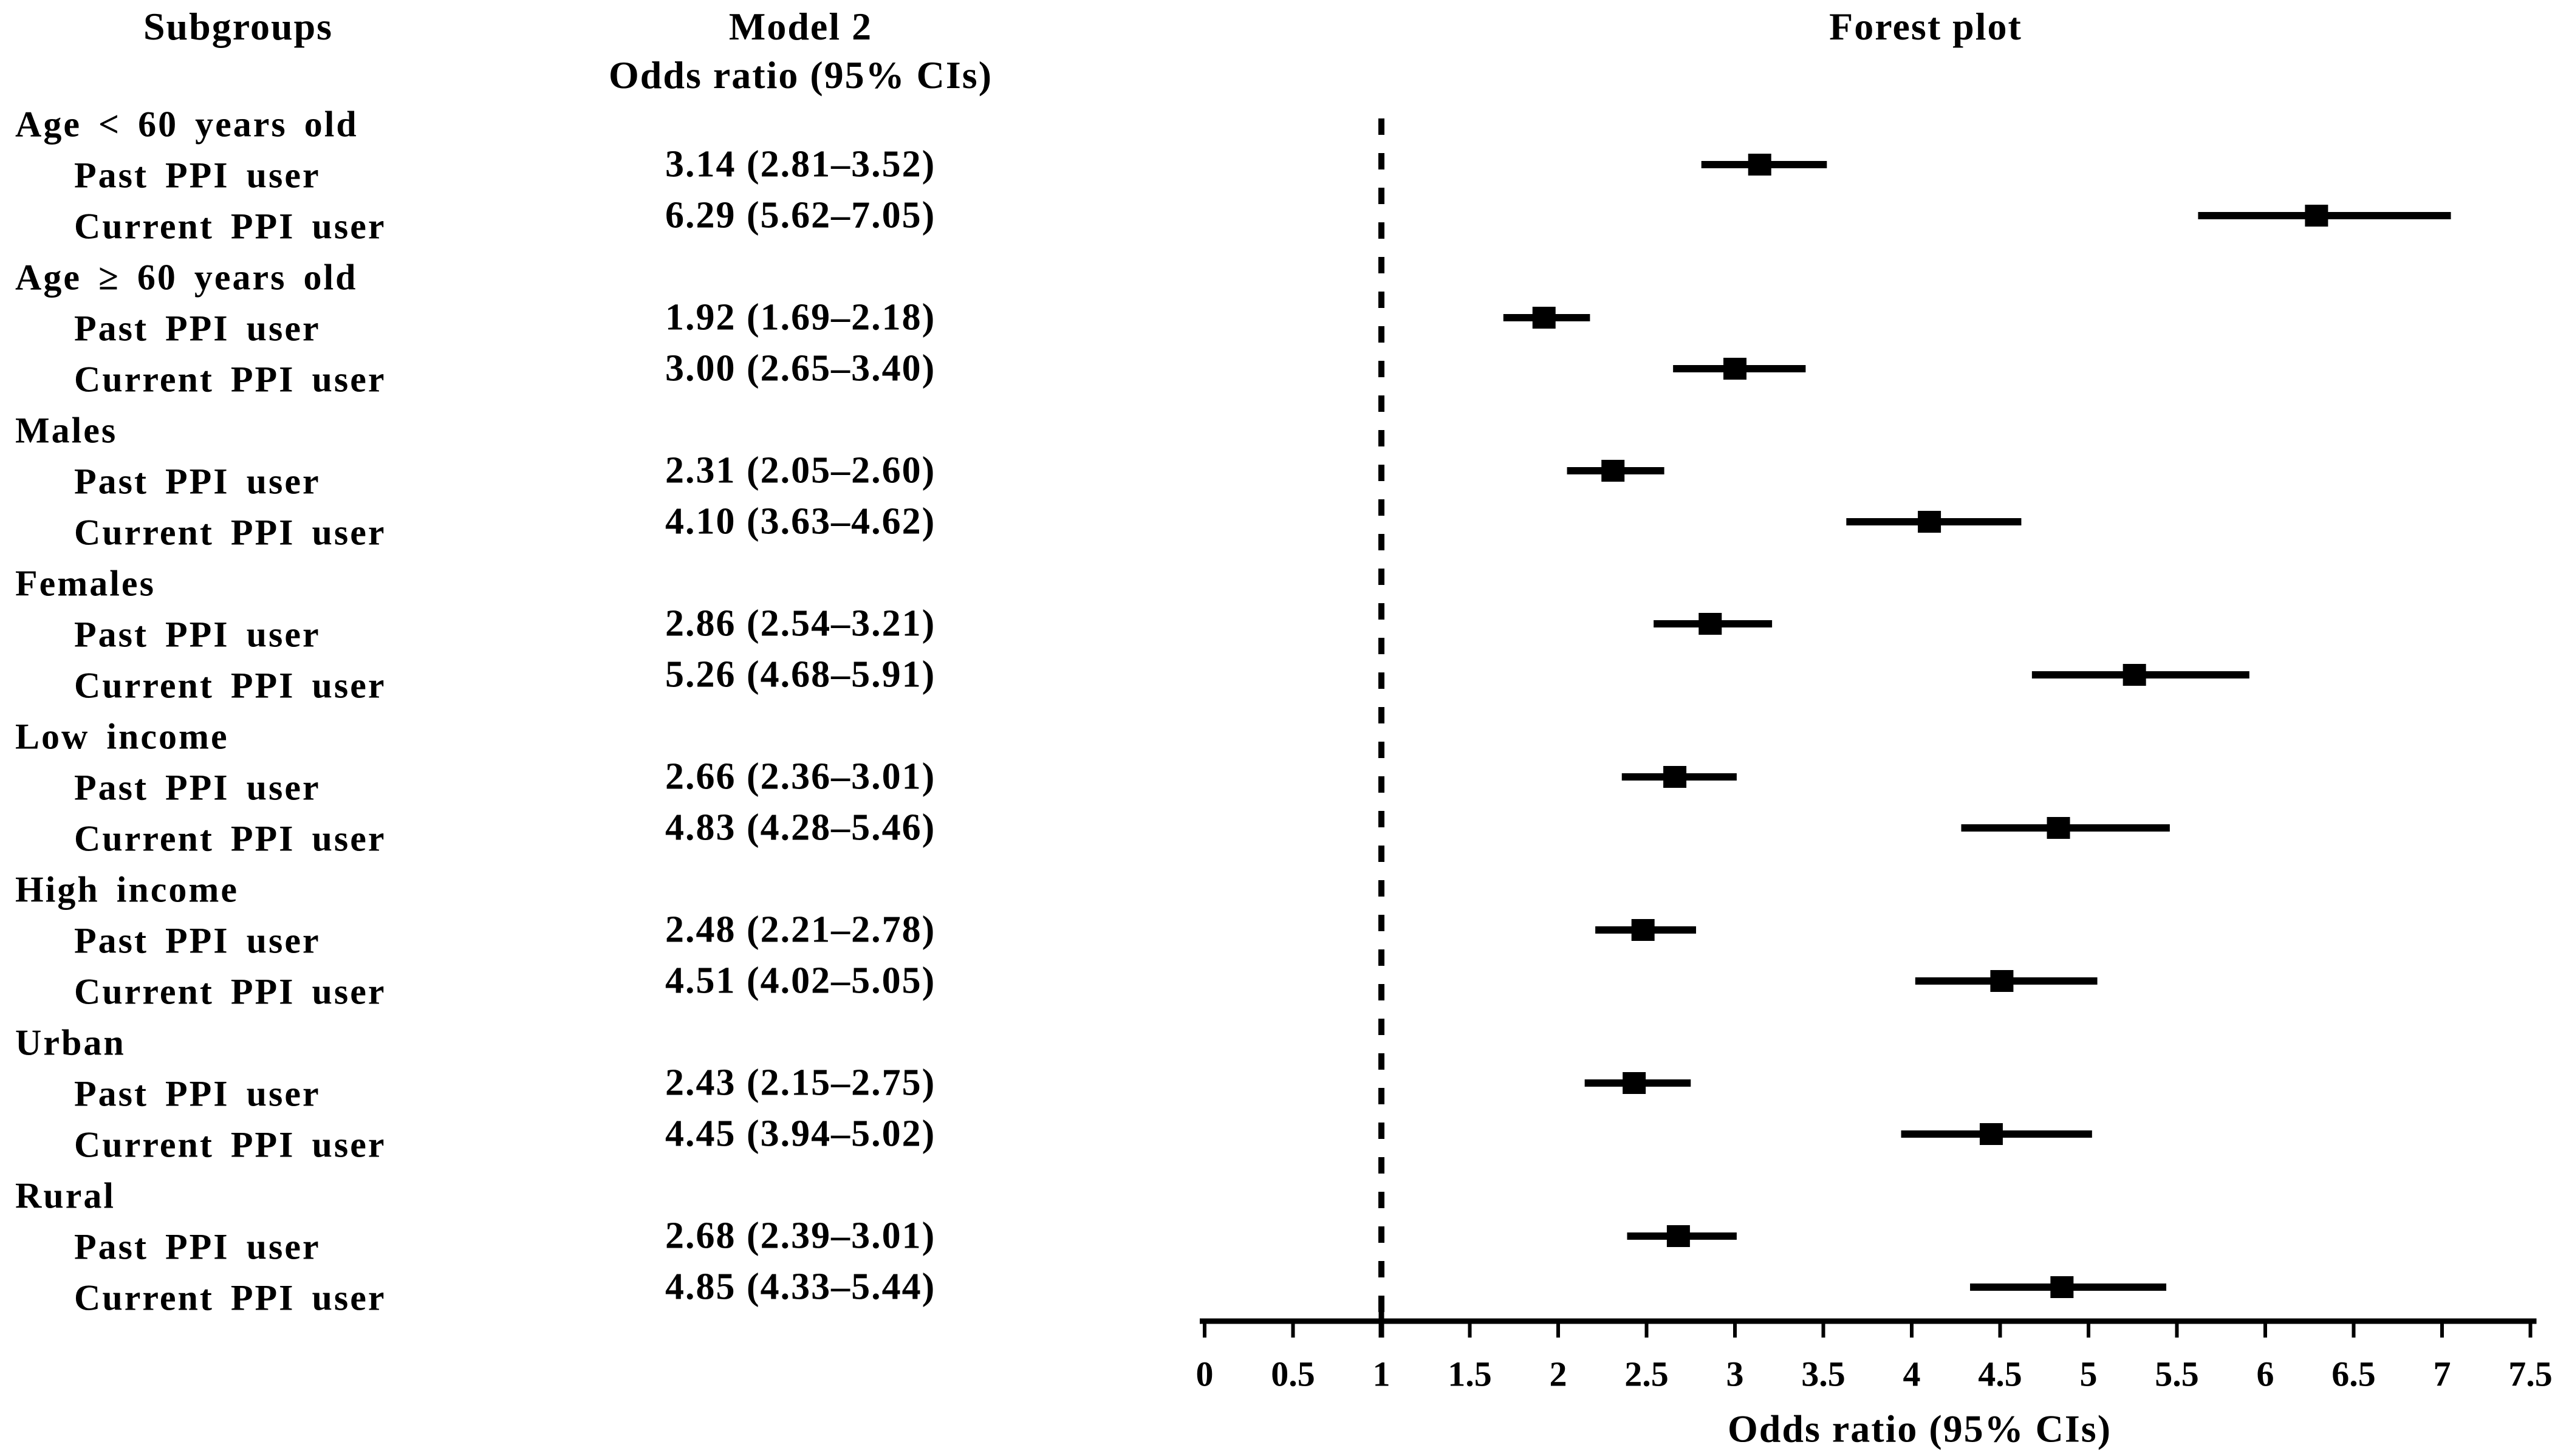 This screenshot has height=1456, width=2569. What do you see at coordinates (1382, 1374) in the screenshot?
I see `x-axis-tick-label: 1` at bounding box center [1382, 1374].